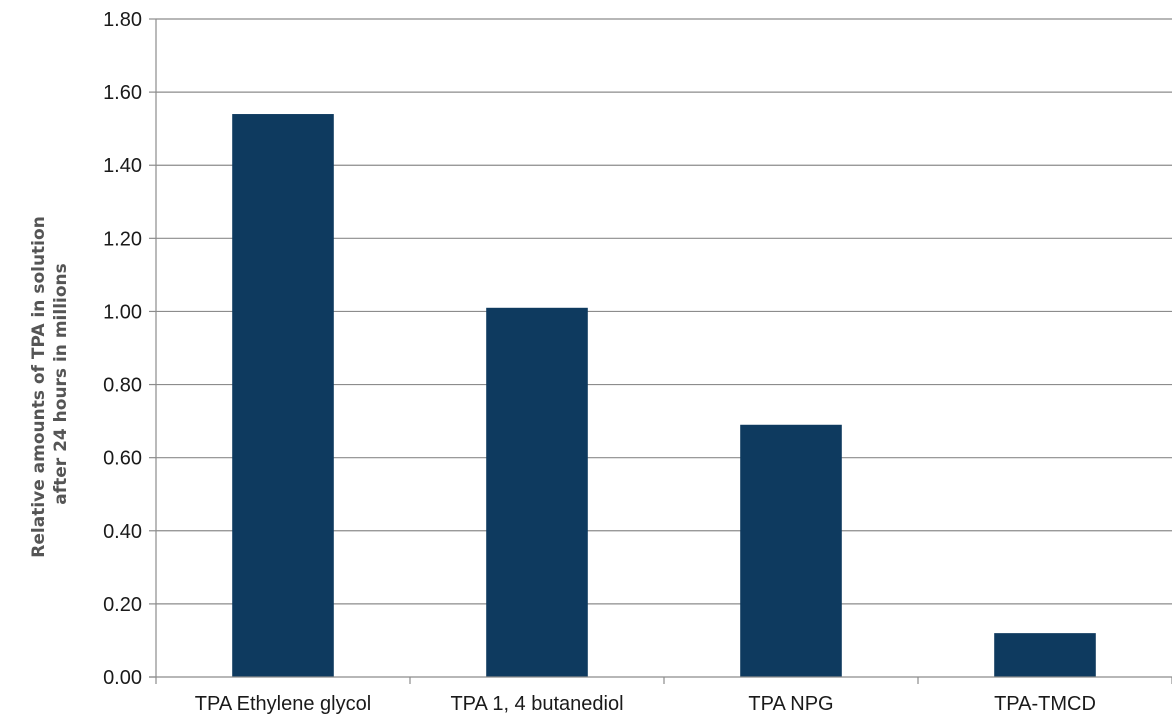  What do you see at coordinates (122, 386) in the screenshot?
I see `y-tick-label: 0.80` at bounding box center [122, 386].